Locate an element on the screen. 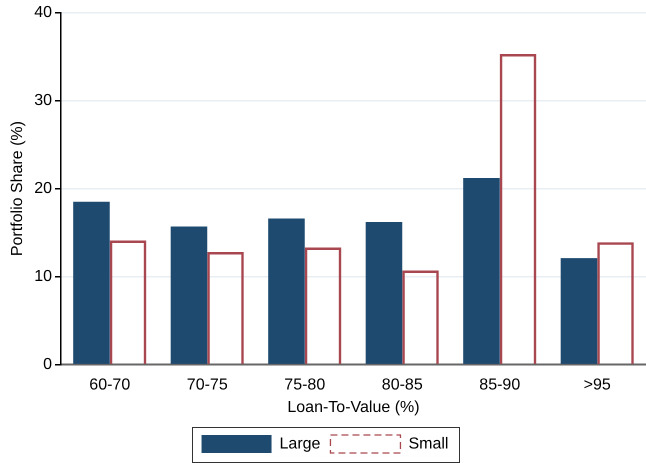  x-tick-label: 80-85 is located at coordinates (402, 385).